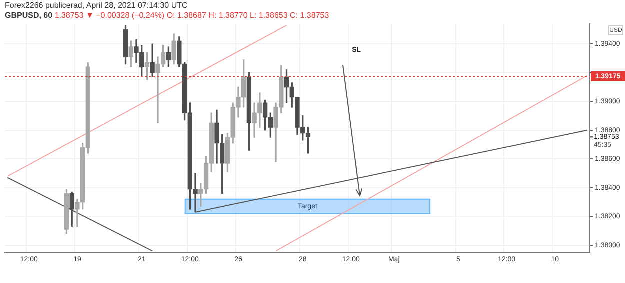 This screenshot has height=283, width=625. I want to click on chart-title: GBPUSD, 60, so click(29, 15).